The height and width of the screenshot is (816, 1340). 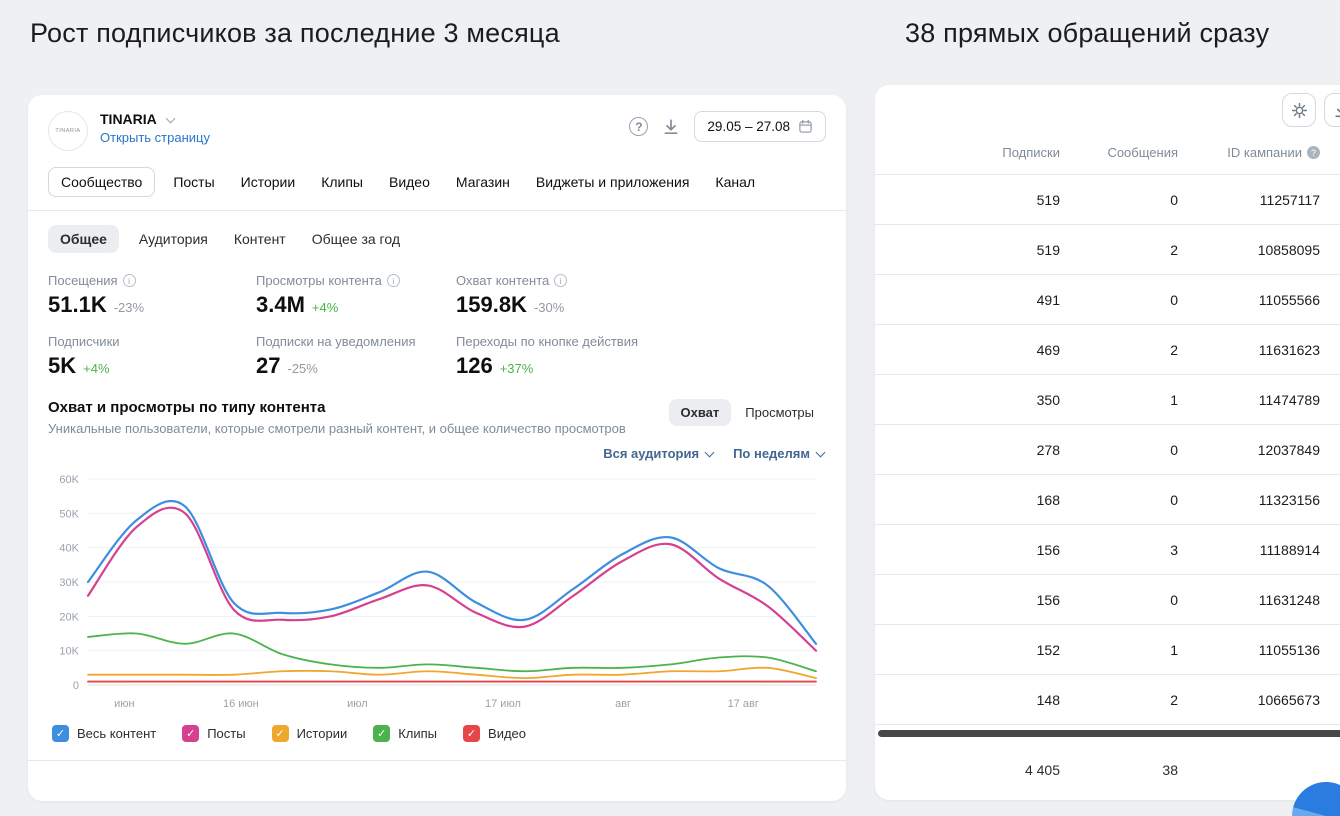 I want to click on cell: 11474789, so click(x=1289, y=399).